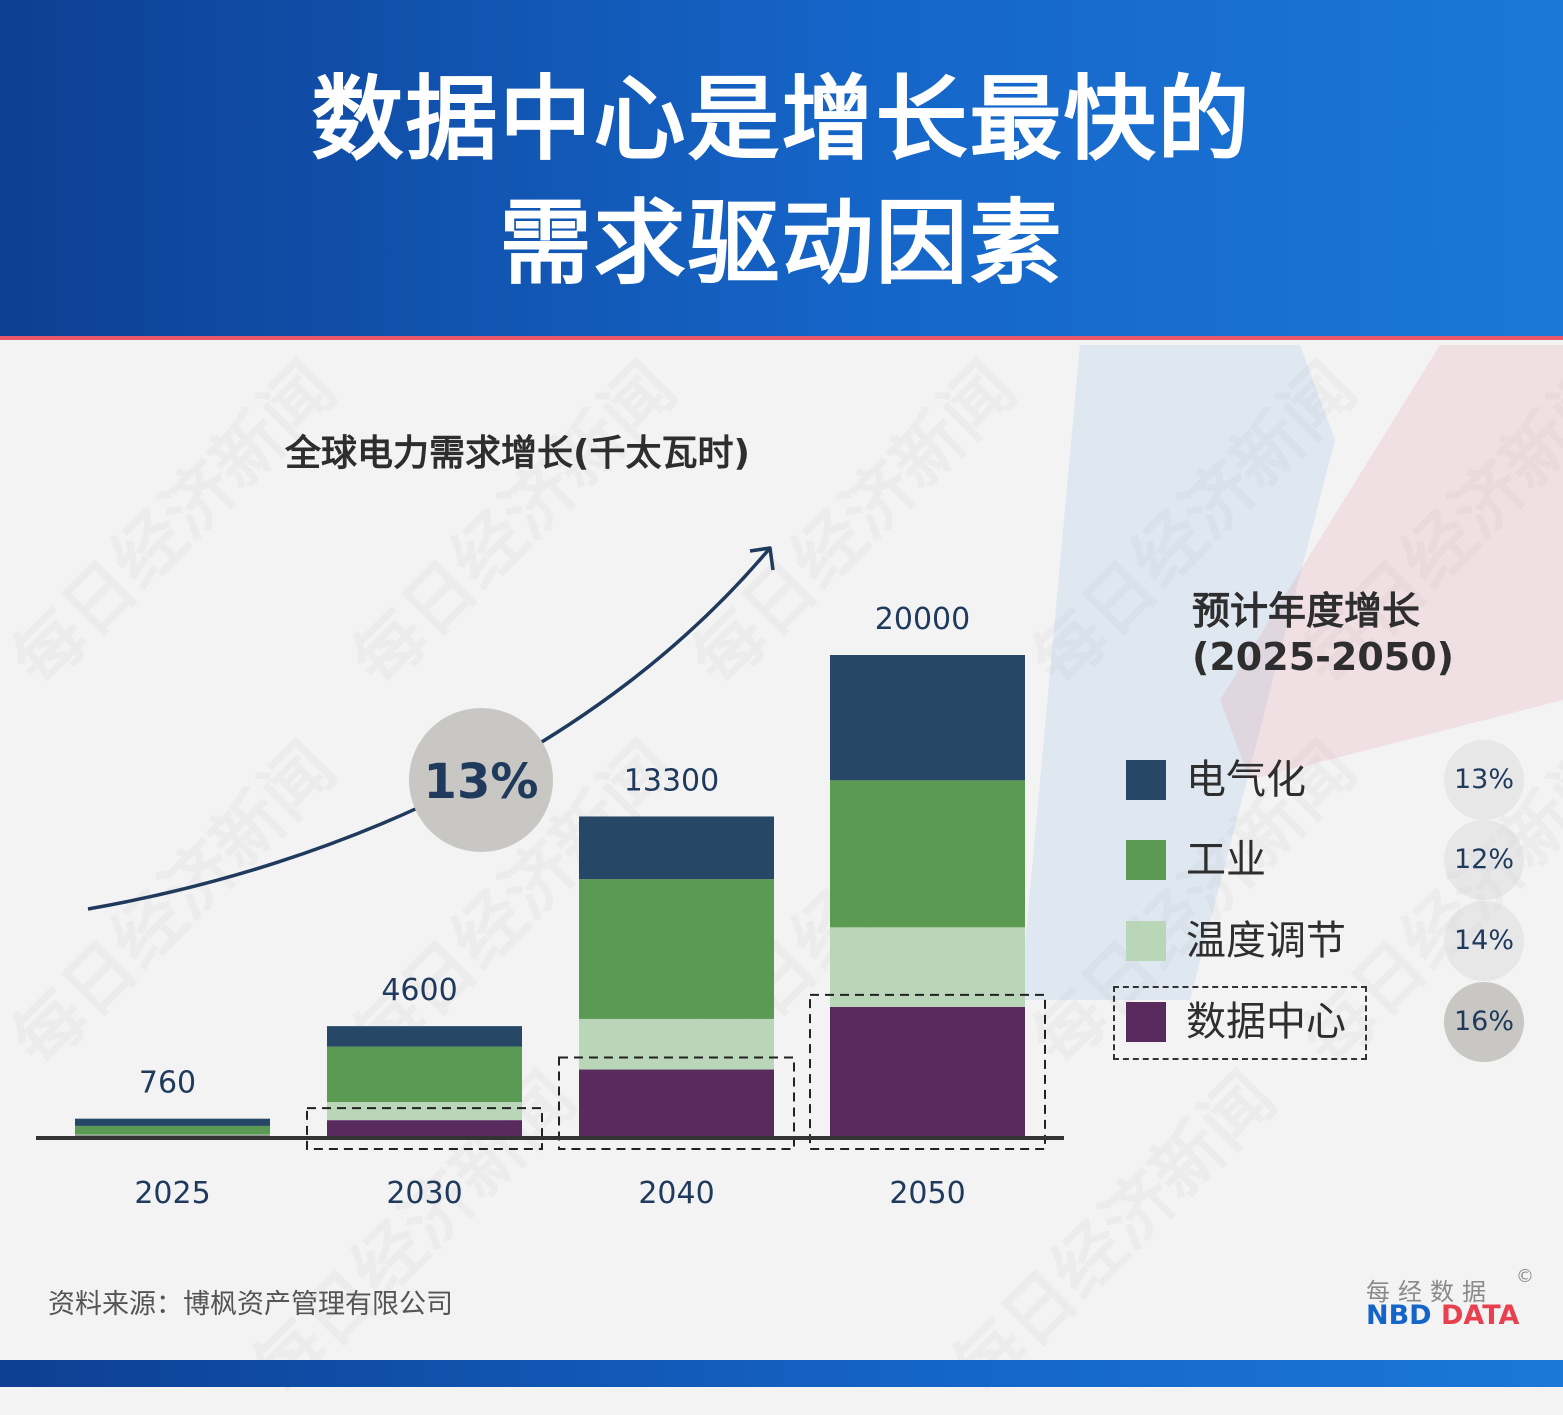 This screenshot has width=1563, height=1415. I want to click on source-note: 资料来源：博枫资产管理有限公司, so click(250, 1304).